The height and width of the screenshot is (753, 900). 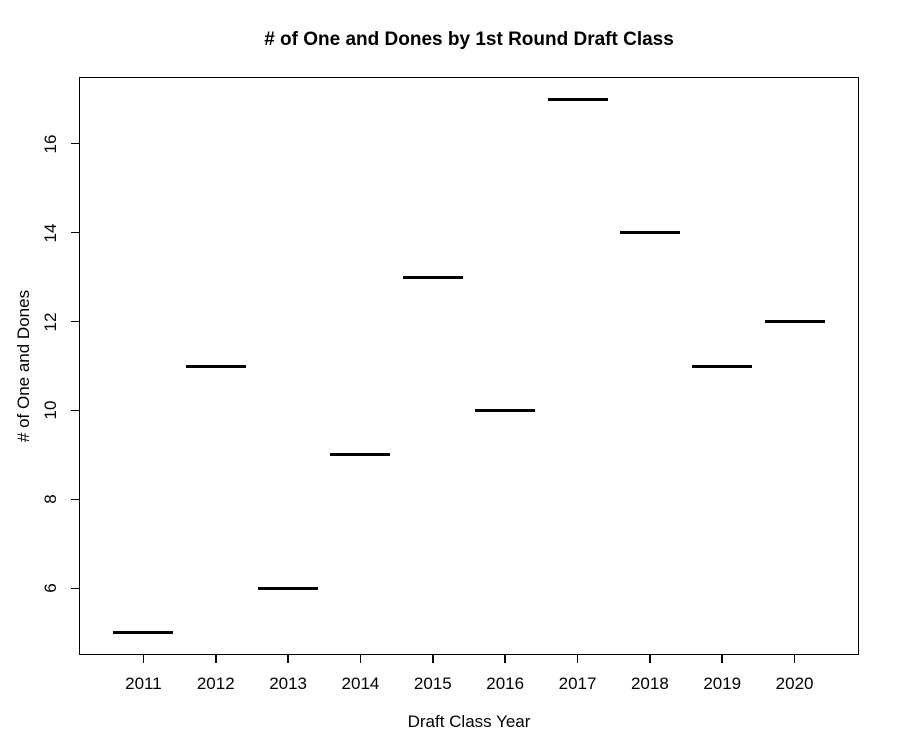 I want to click on x-axis-tick-label: 2019, so click(x=722, y=683).